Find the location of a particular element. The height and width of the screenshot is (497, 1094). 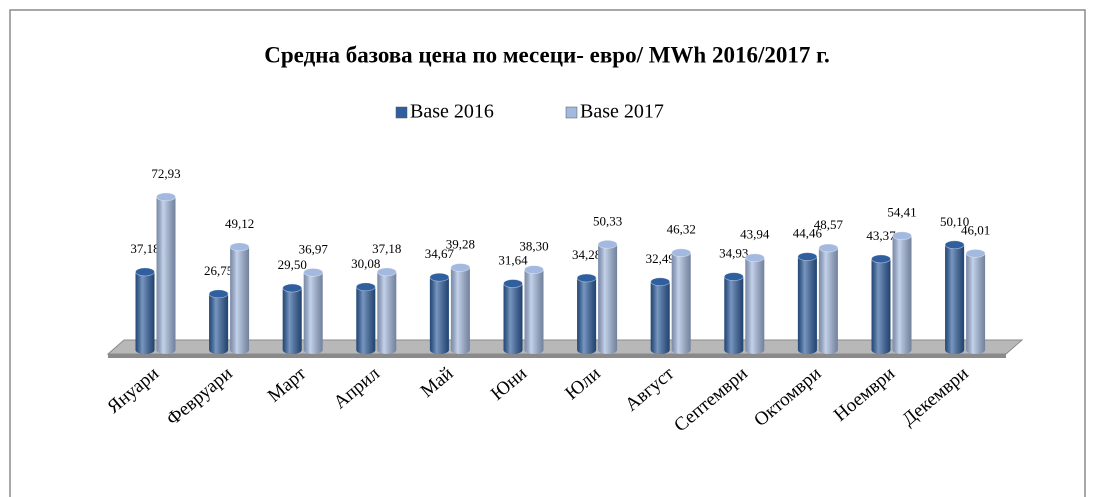

value-label: 43,37 is located at coordinates (881, 235).